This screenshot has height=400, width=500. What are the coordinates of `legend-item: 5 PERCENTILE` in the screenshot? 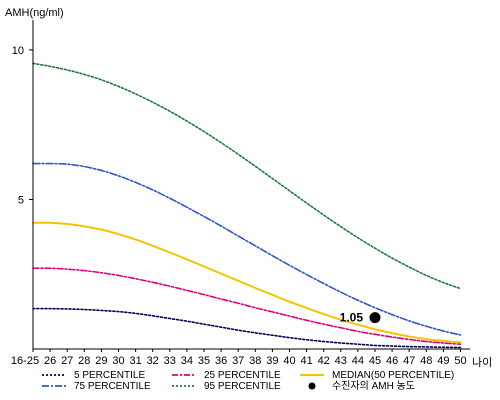 It's located at (93, 375).